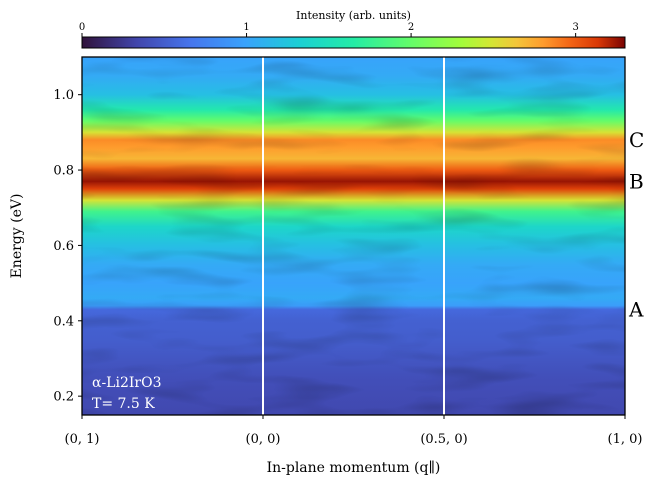 This screenshot has width=649, height=481. Describe the element at coordinates (123, 404) in the screenshot. I see `temperature-annotation: T= 7.5 K` at that location.